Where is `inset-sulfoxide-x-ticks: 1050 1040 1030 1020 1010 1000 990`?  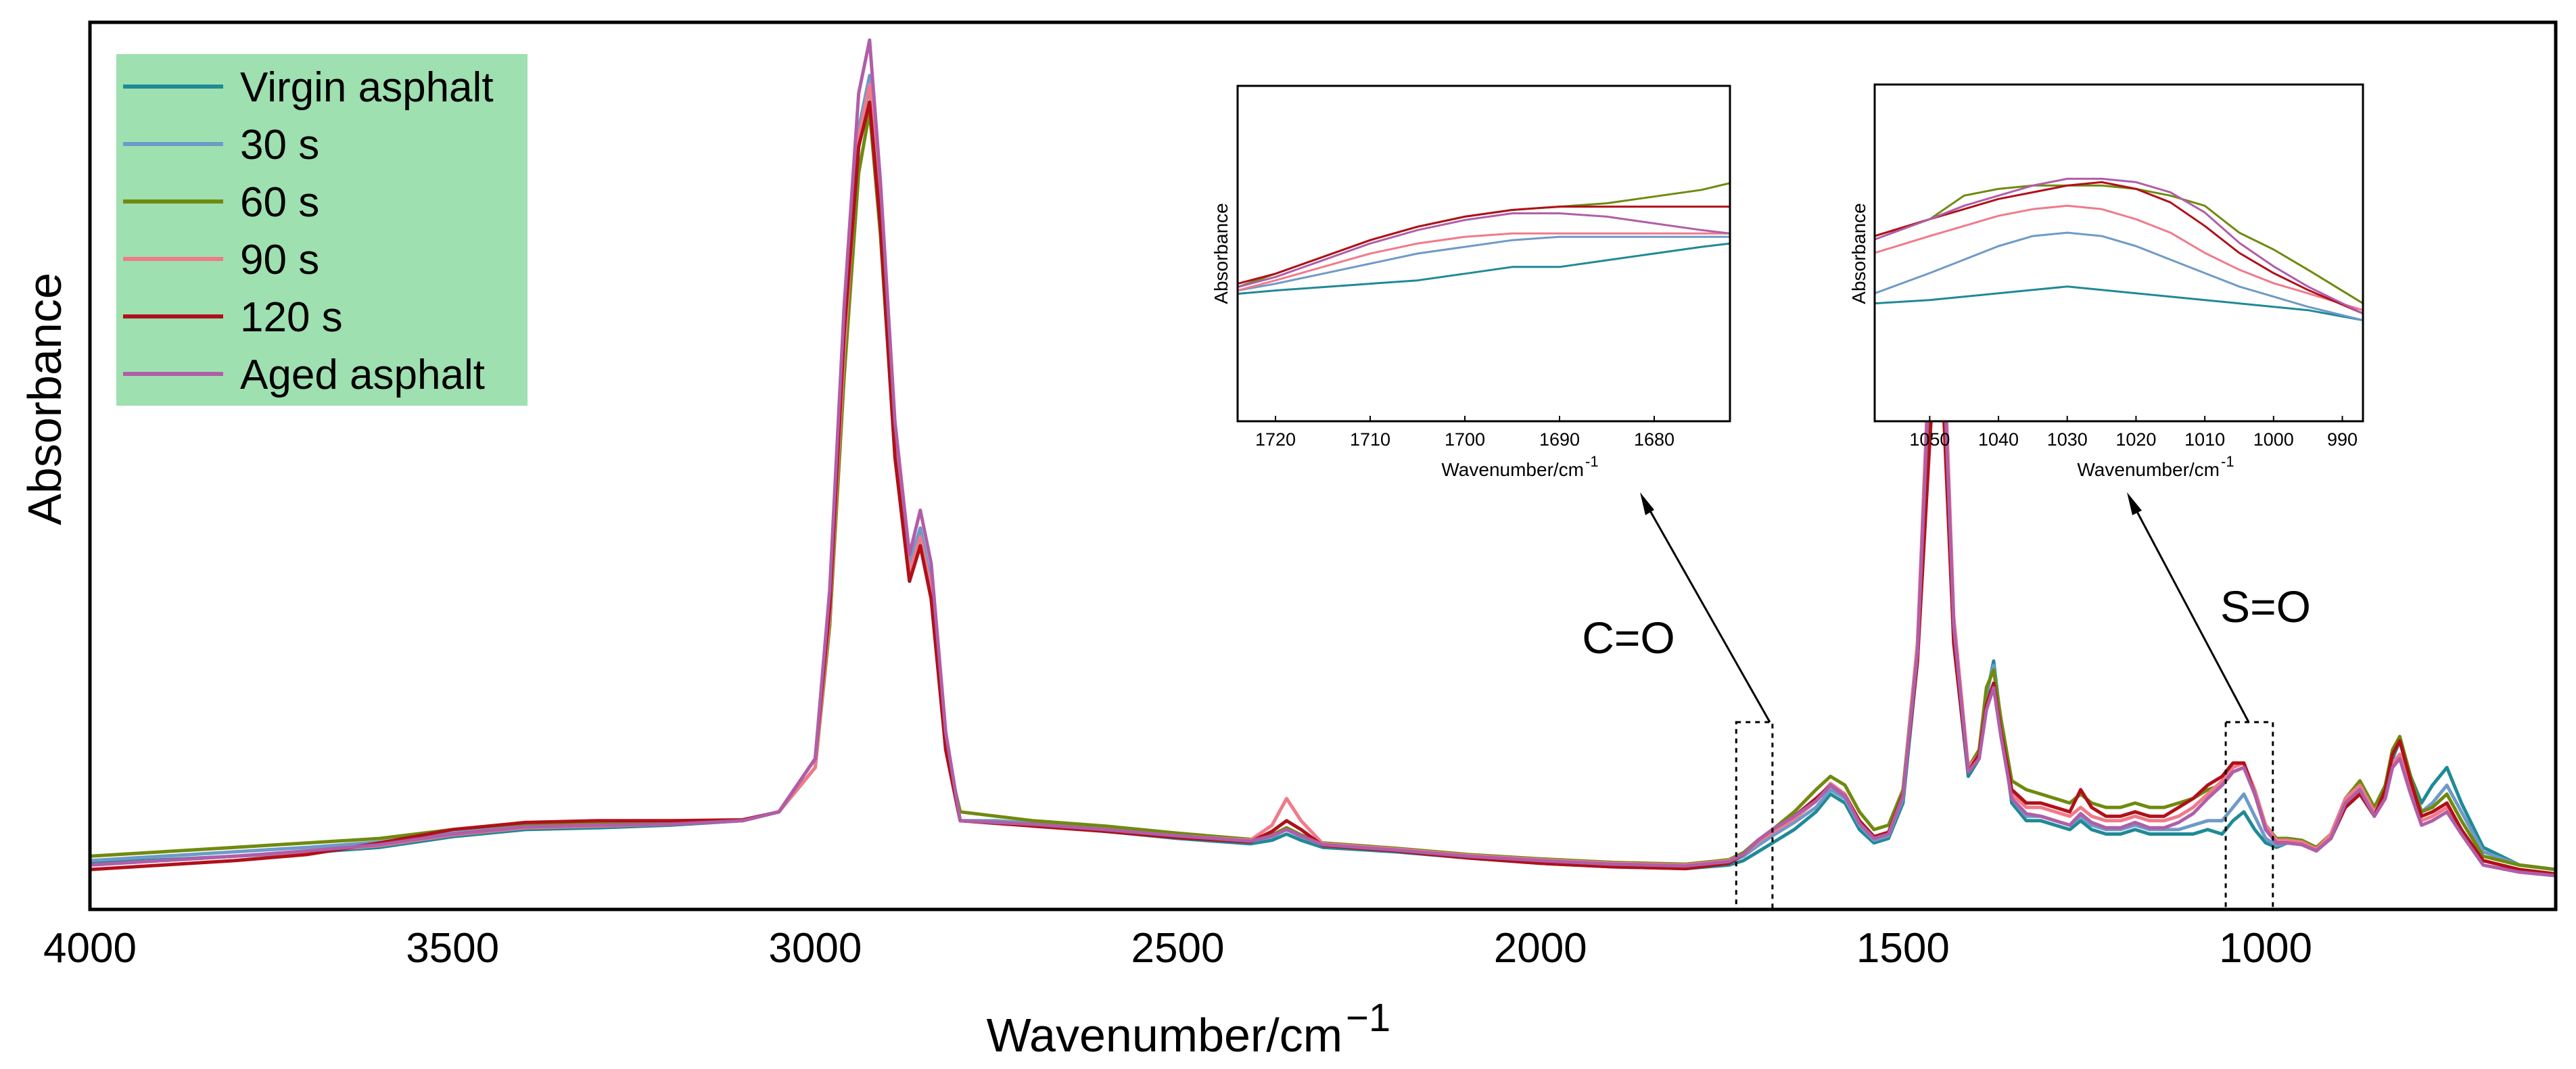
inset-sulfoxide-x-ticks: 1050 1040 1030 1020 1010 1000 990 is located at coordinates (2133, 433).